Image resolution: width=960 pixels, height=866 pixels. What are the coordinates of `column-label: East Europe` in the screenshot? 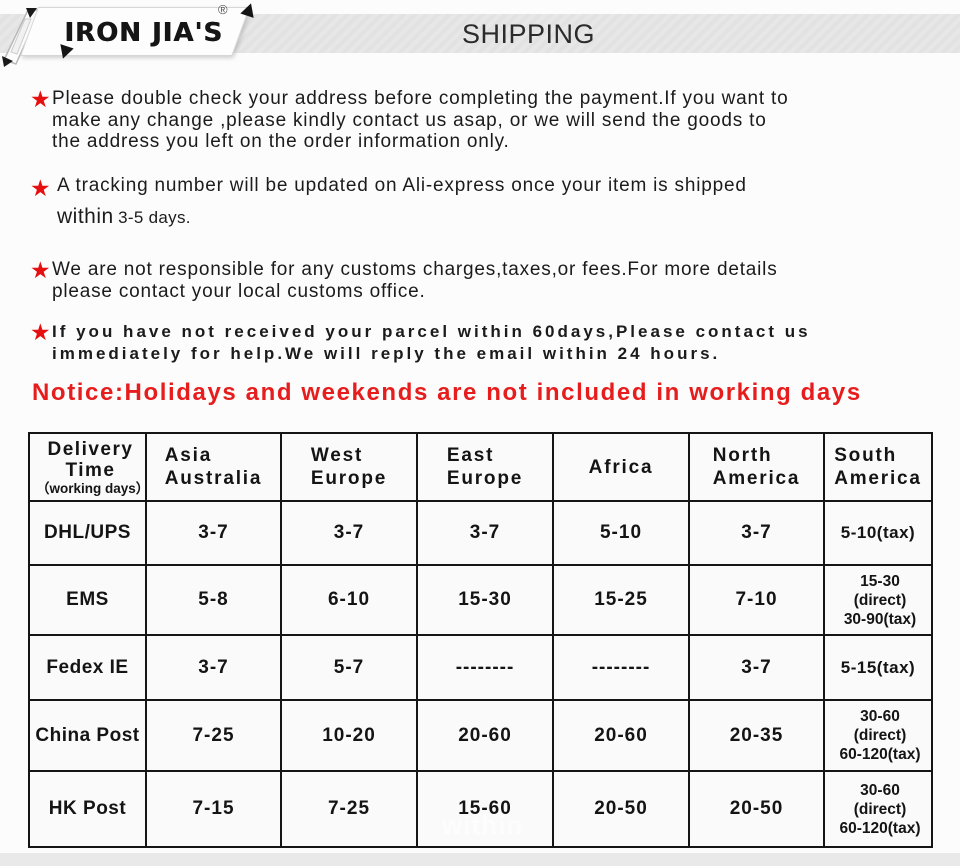 It's located at (485, 467).